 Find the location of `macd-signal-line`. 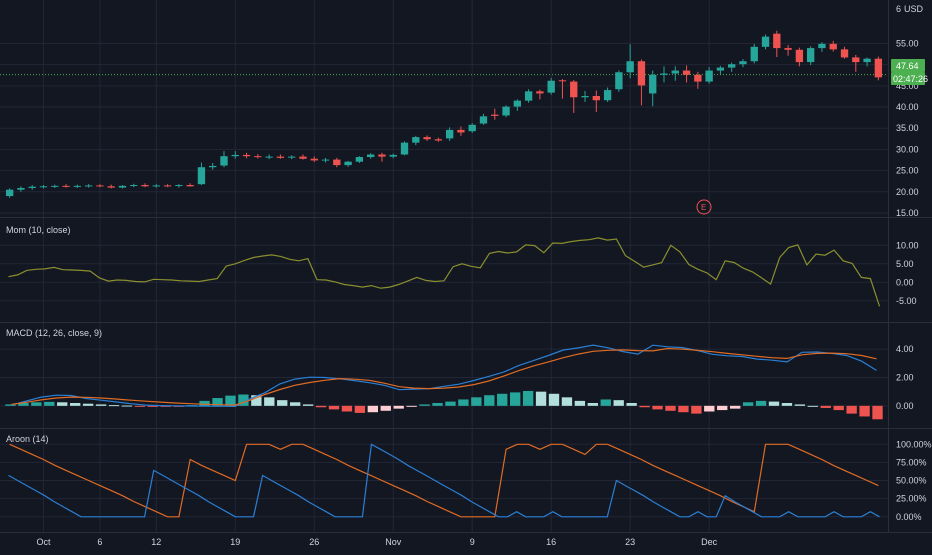

macd-signal-line is located at coordinates (444, 376).